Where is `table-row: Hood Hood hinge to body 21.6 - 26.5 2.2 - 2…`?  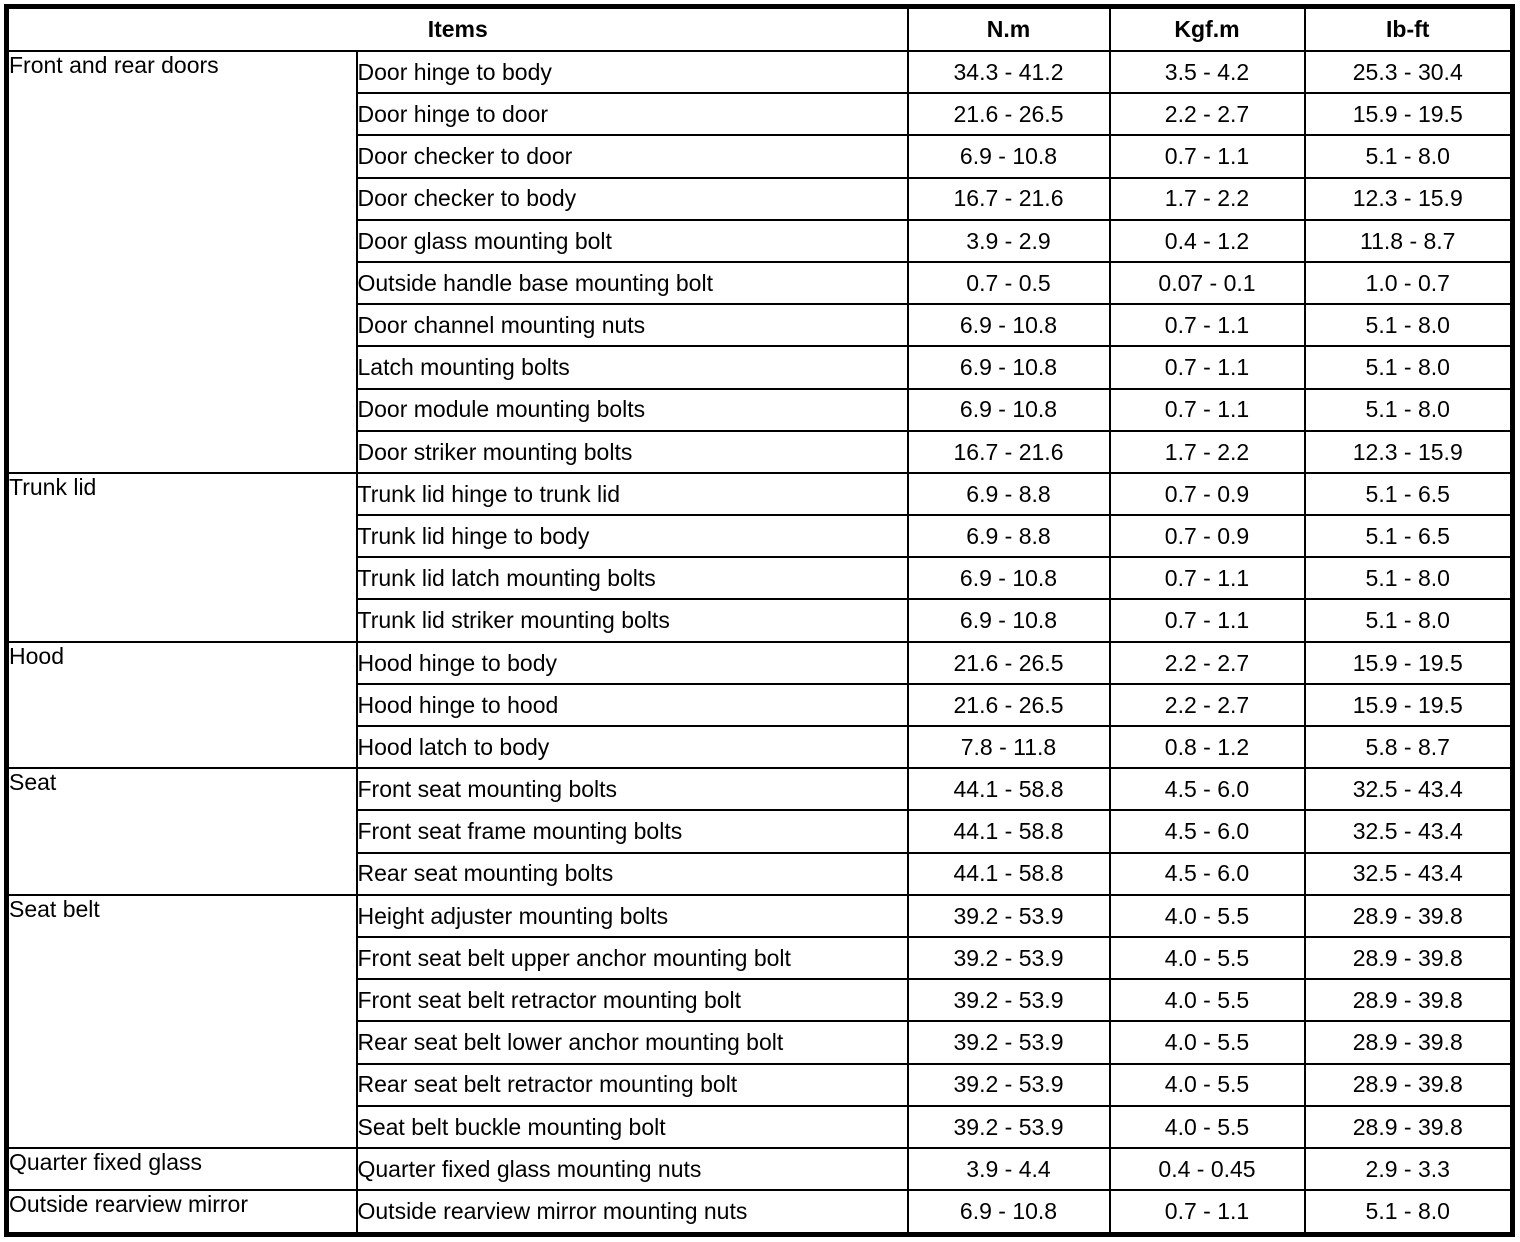 table-row: Hood Hood hinge to body 21.6 - 26.5 2.2 - 2… is located at coordinates (759, 705).